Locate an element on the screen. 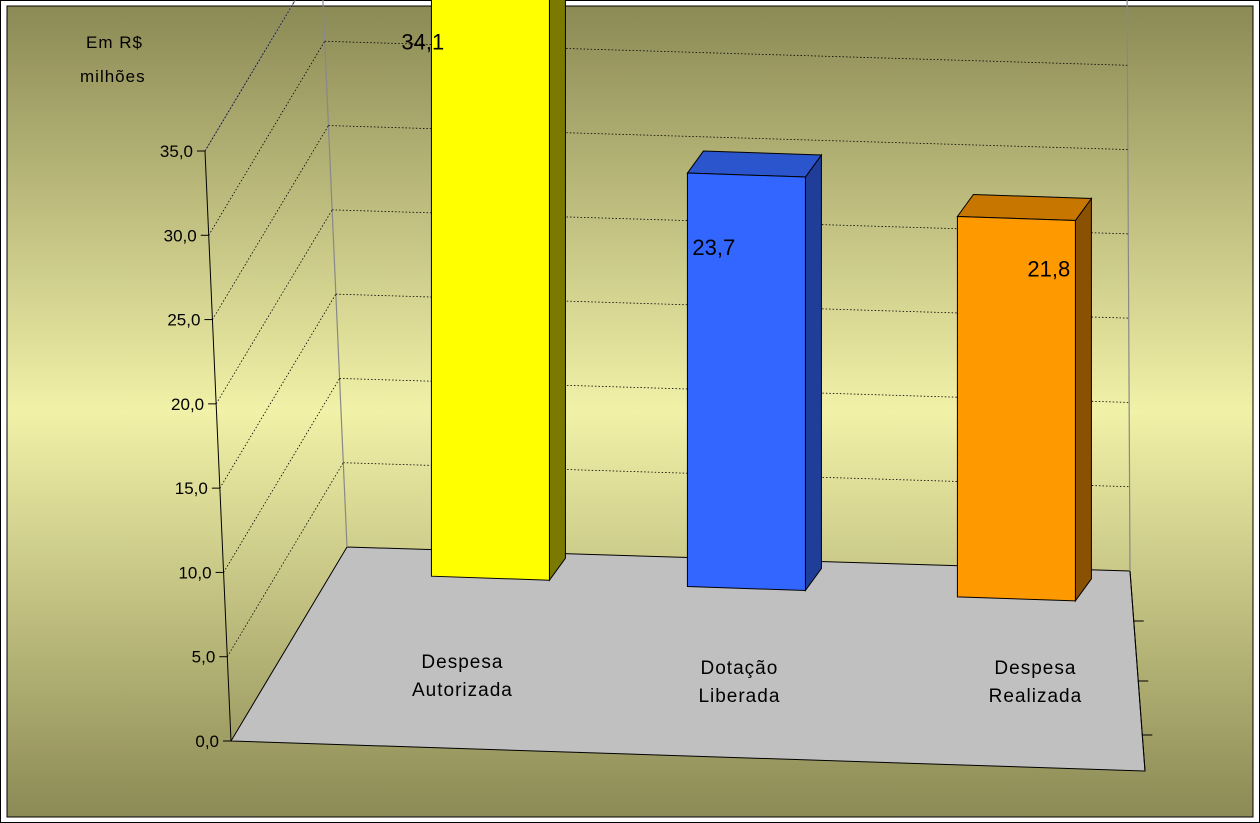  category-label: Autorizada is located at coordinates (462, 690).